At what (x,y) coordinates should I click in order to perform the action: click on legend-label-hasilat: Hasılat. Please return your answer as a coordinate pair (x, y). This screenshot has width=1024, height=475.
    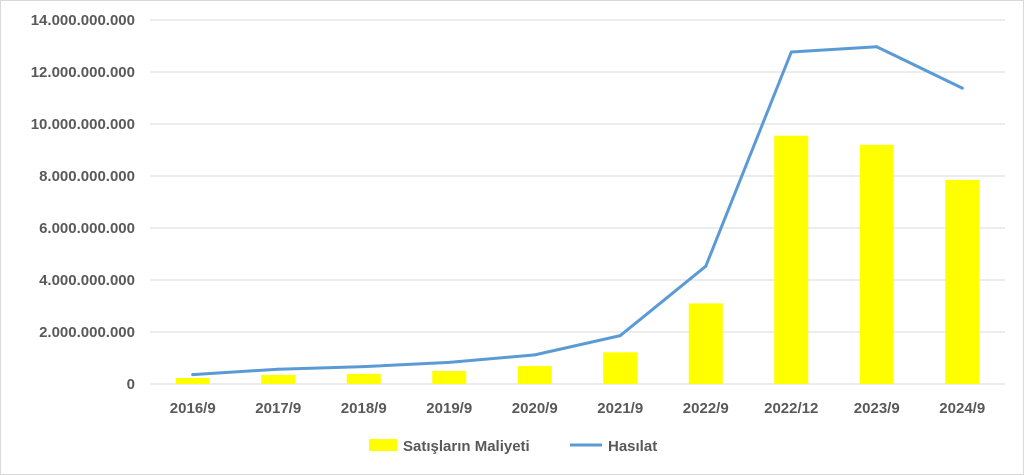
    Looking at the image, I should click on (632, 446).